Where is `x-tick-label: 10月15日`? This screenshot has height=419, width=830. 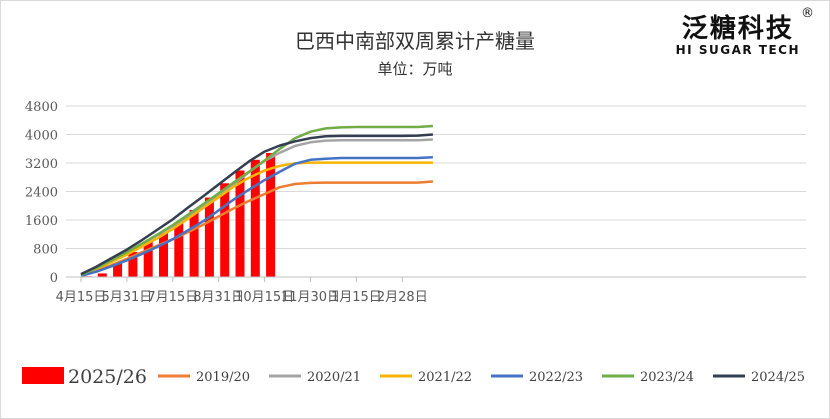 x-tick-label: 10月15日 is located at coordinates (264, 297).